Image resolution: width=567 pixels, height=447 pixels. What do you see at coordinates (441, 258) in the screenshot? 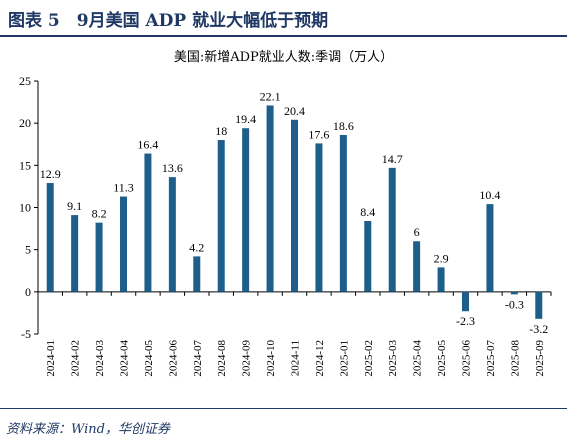
I see `data-label-2025-05: 2.9` at bounding box center [441, 258].